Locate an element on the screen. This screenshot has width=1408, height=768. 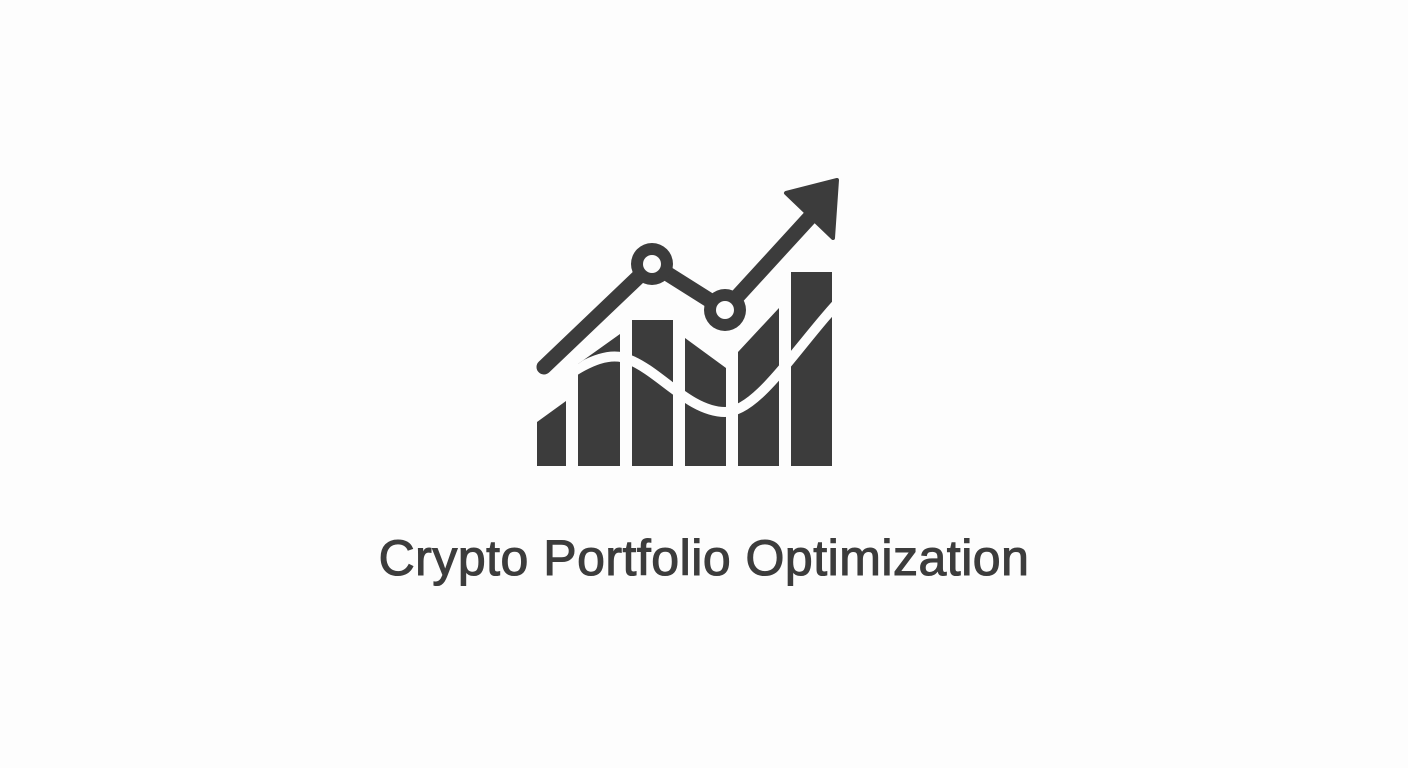
page-title: Crypto Portfolio Optimization is located at coordinates (704, 557).